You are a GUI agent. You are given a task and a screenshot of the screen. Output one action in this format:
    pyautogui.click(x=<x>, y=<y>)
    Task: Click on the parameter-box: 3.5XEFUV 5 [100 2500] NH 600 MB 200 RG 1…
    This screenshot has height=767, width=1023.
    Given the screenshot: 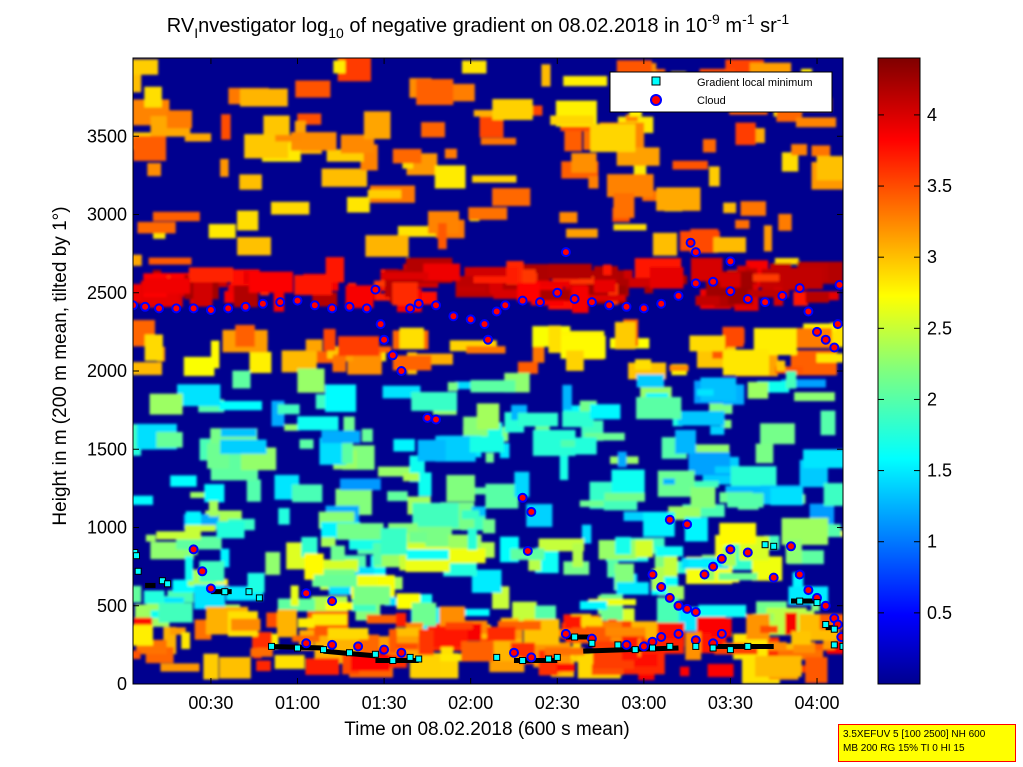 What is the action you would take?
    pyautogui.click(x=927, y=743)
    